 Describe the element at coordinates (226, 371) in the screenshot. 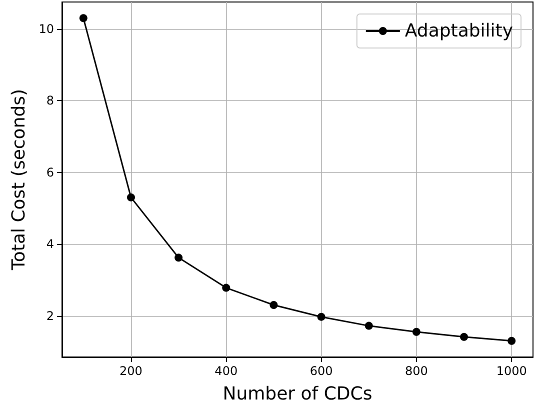

I see `x-tick-label: 400` at that location.